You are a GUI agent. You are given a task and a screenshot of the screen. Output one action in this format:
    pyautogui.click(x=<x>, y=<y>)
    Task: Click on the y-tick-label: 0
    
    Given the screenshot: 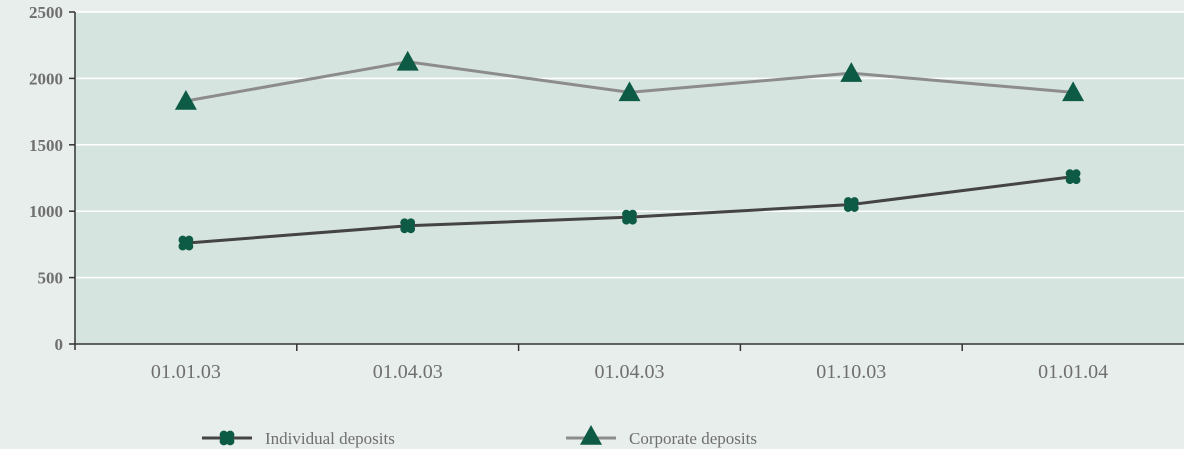 What is the action you would take?
    pyautogui.click(x=59, y=344)
    